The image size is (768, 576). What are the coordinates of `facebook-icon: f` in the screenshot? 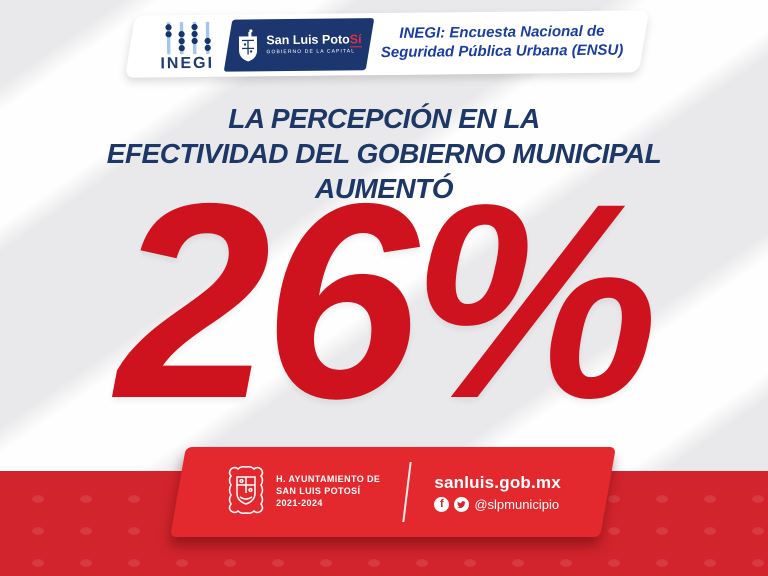 It's located at (442, 504).